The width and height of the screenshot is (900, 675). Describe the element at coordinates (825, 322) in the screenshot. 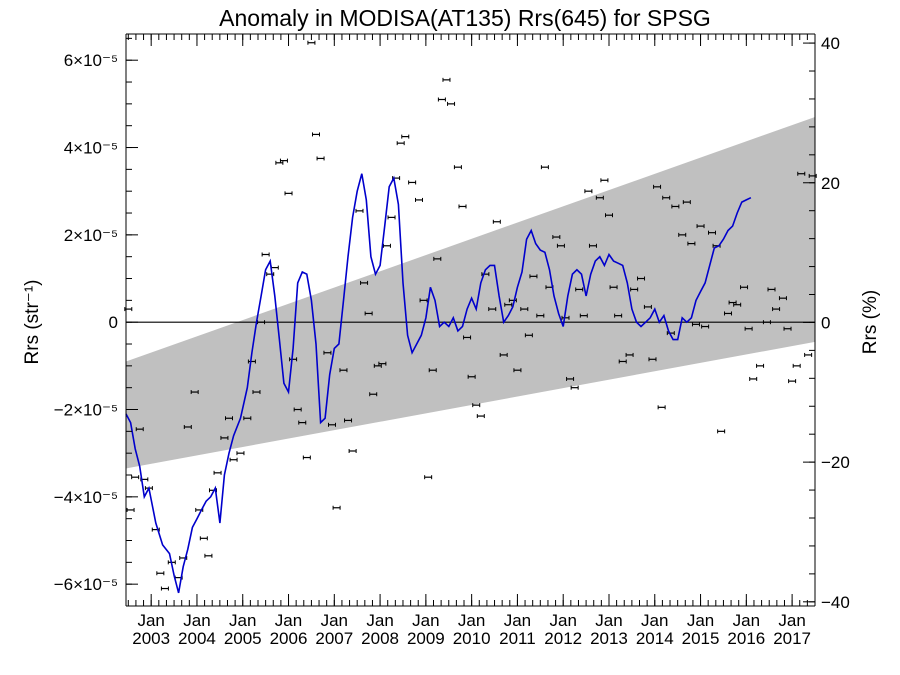

I see `right-tick-label: 0` at that location.